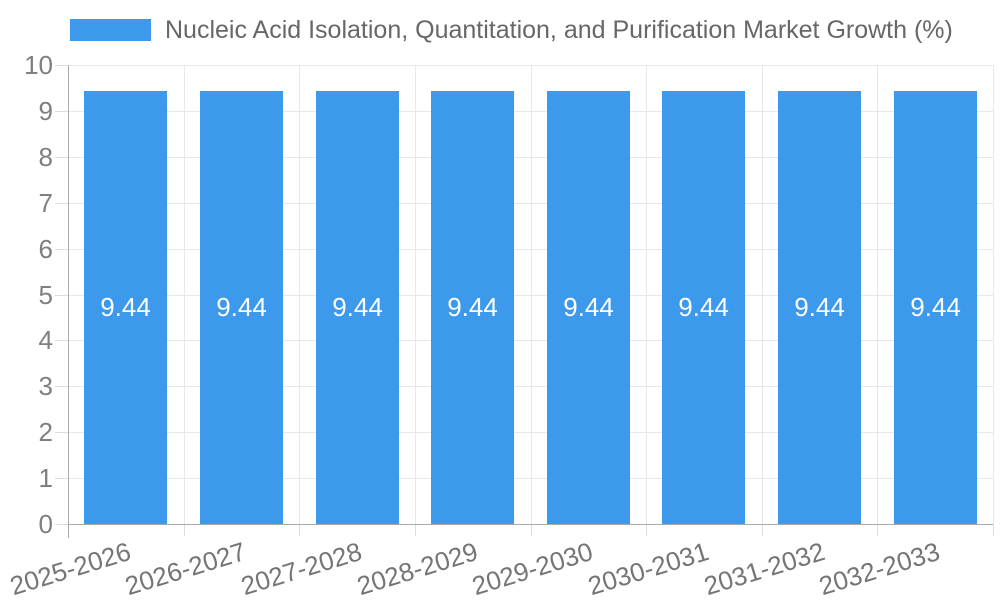  What do you see at coordinates (110, 30) in the screenshot?
I see `legend-swatch-icon` at bounding box center [110, 30].